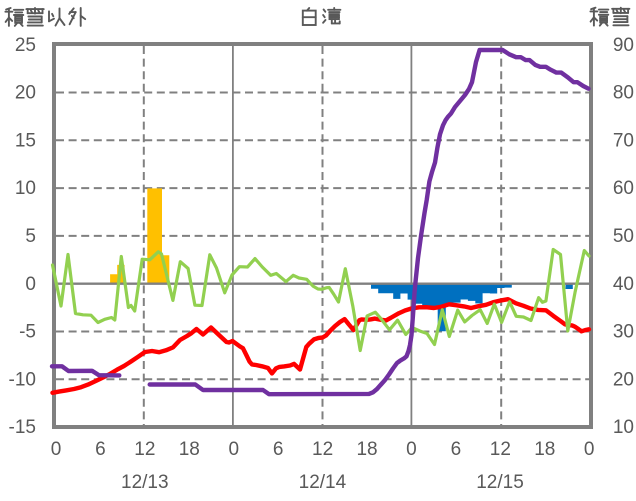 The width and height of the screenshot is (636, 501). What do you see at coordinates (145, 482) in the screenshot?
I see `svg-text: 12/13` at bounding box center [145, 482].